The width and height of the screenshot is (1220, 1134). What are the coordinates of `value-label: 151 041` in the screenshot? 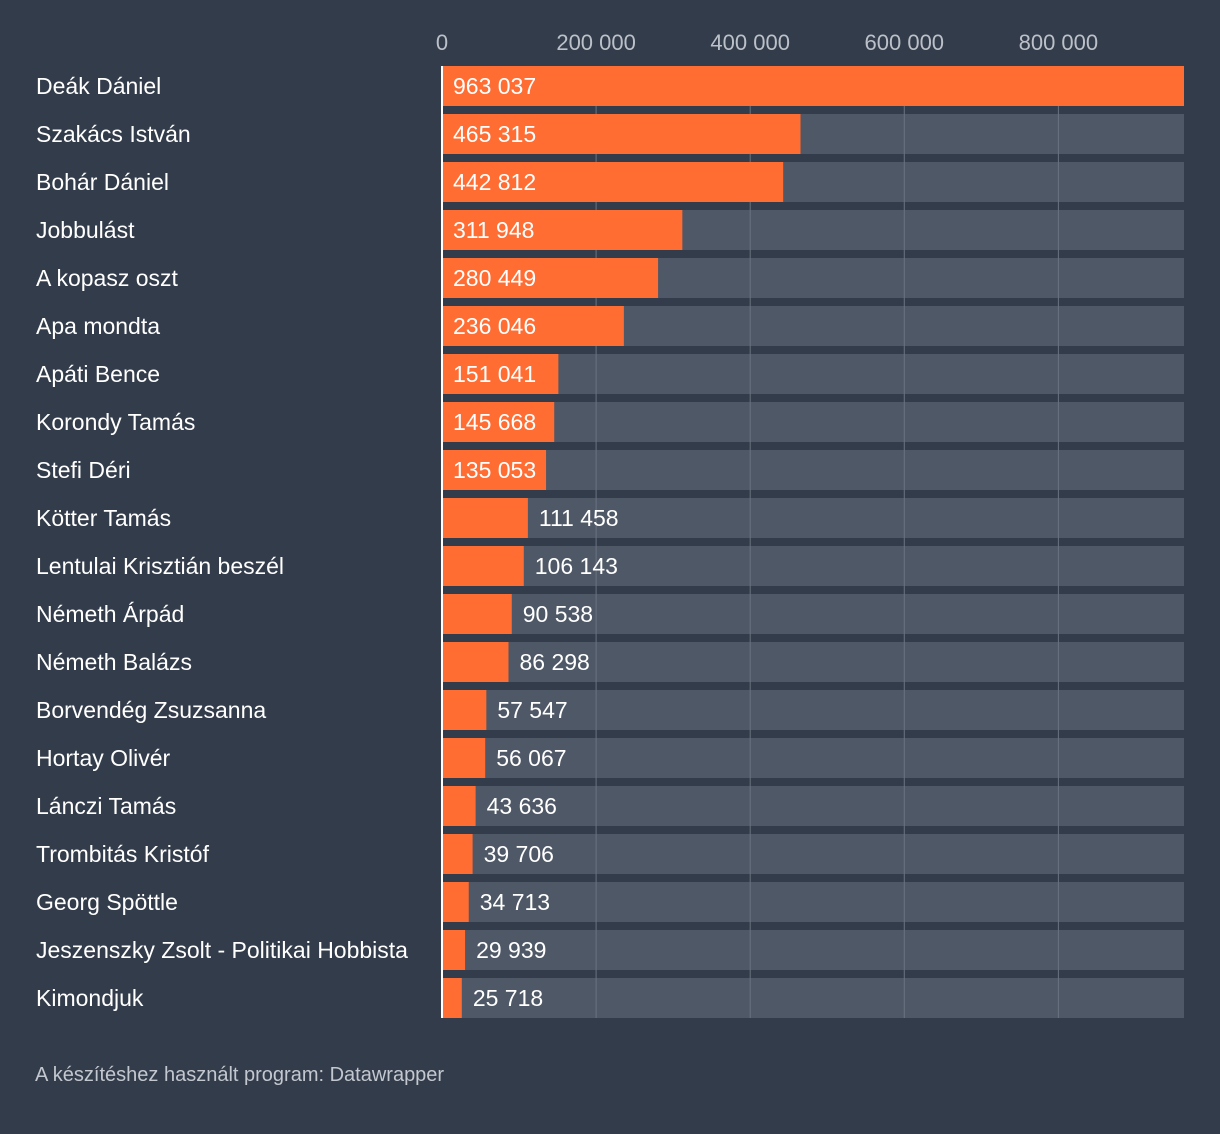 It's located at (494, 374).